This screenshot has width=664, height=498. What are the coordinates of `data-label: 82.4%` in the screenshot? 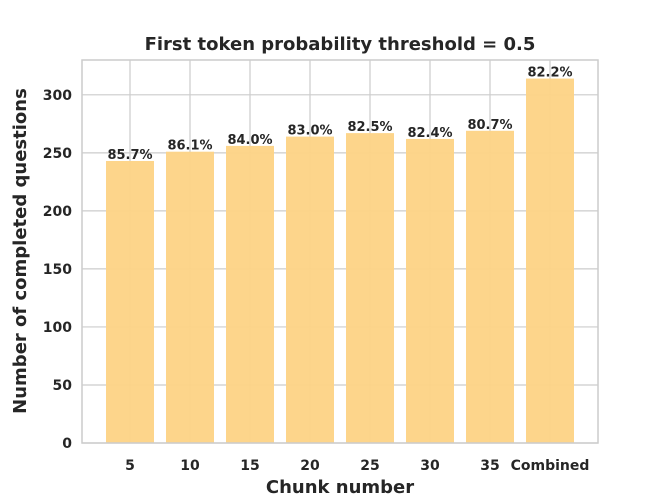 It's located at (429, 133).